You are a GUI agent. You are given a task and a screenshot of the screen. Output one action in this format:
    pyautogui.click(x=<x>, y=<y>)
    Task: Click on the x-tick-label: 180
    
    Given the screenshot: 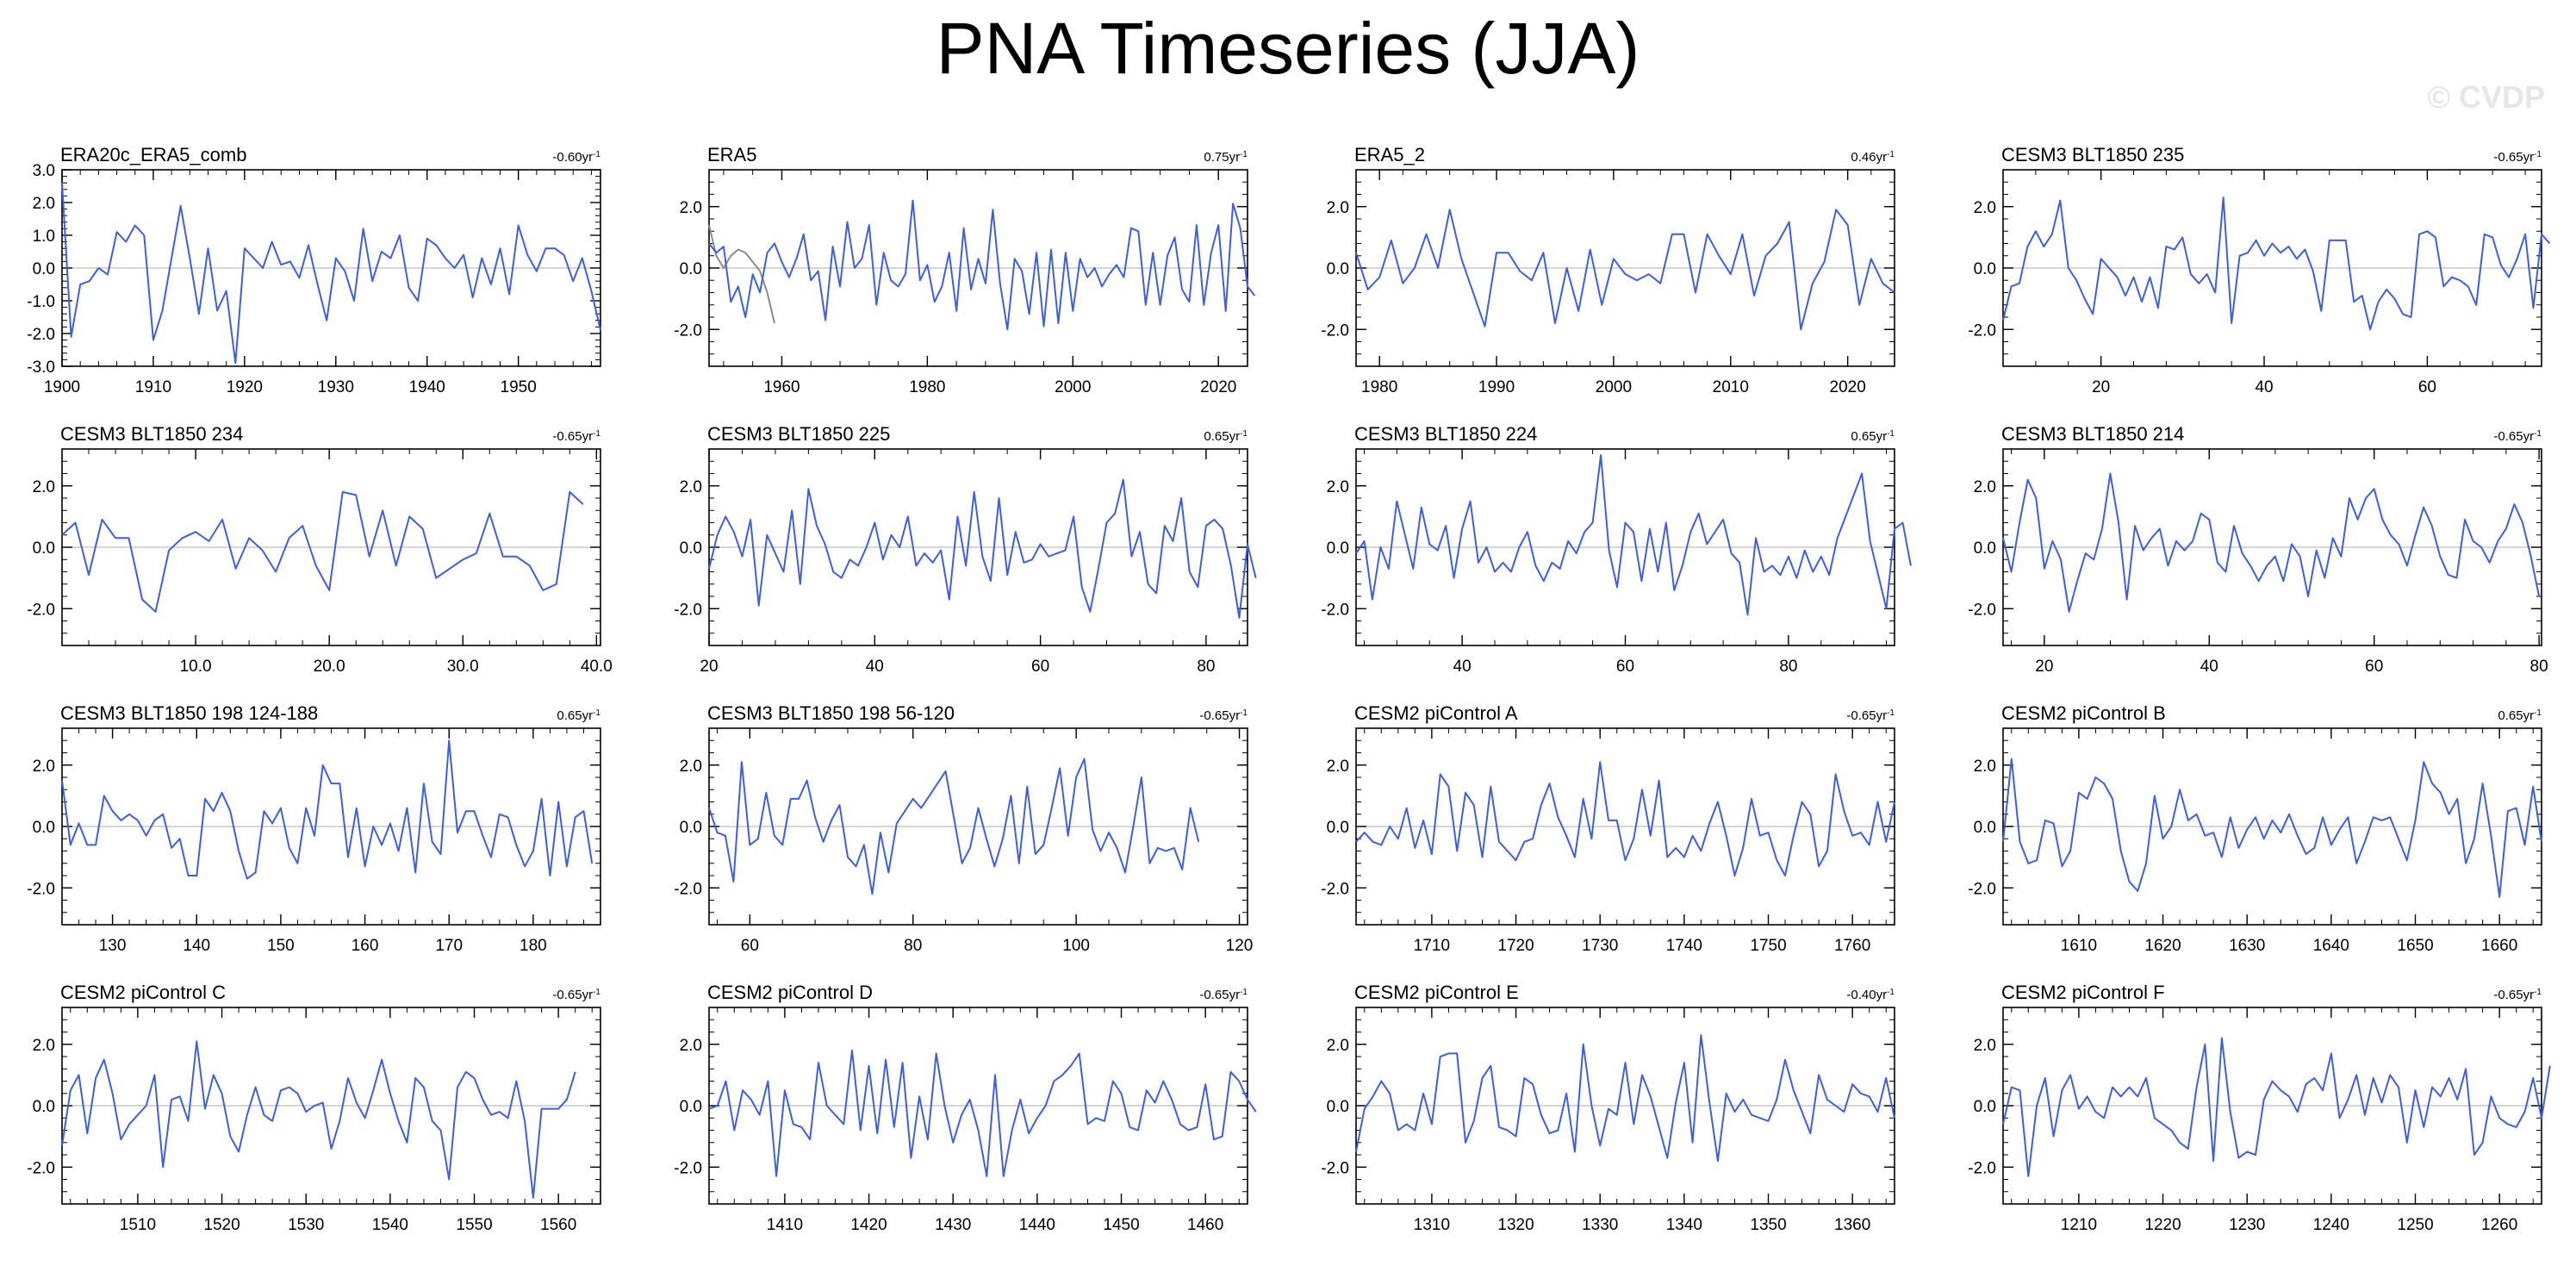 What is the action you would take?
    pyautogui.click(x=533, y=946)
    